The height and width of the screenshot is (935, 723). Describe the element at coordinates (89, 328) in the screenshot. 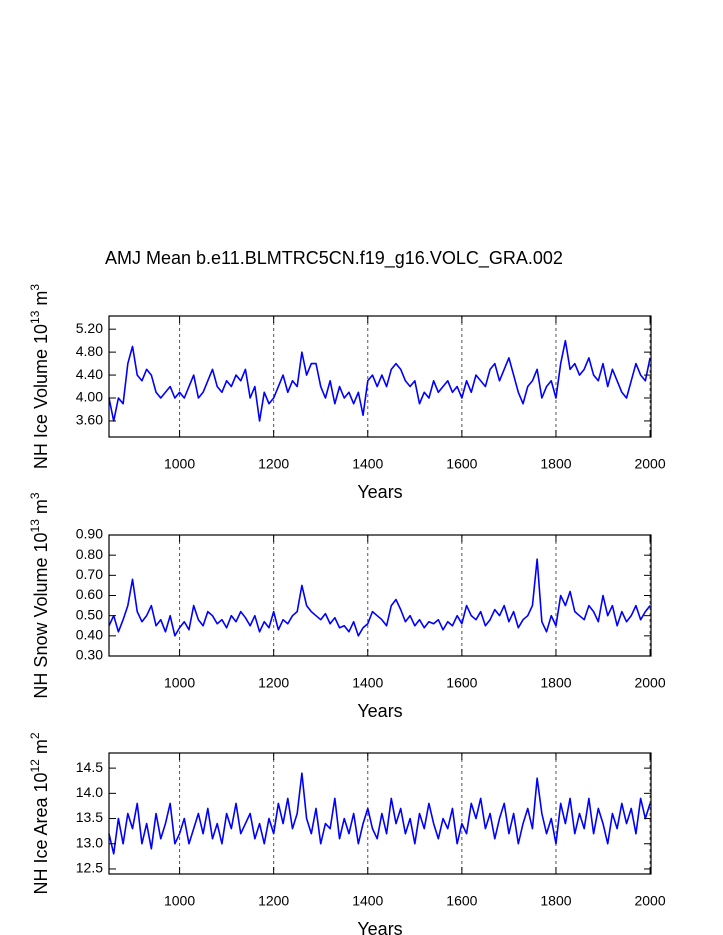

I see `y-tick-label: 5.20` at that location.